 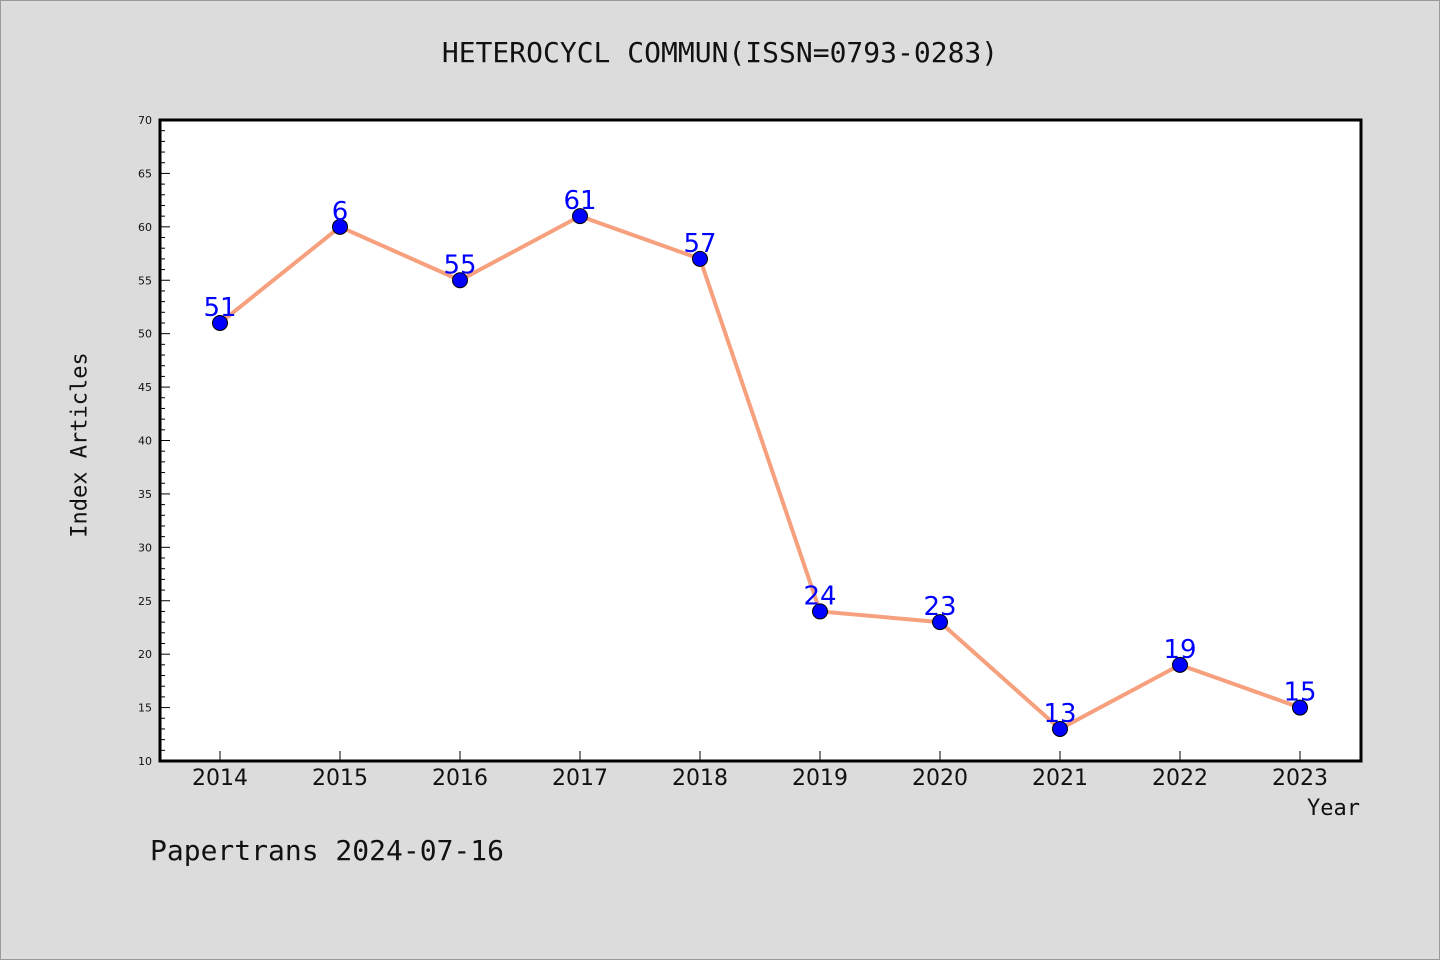 What do you see at coordinates (819, 596) in the screenshot?
I see `data-label: 24` at bounding box center [819, 596].